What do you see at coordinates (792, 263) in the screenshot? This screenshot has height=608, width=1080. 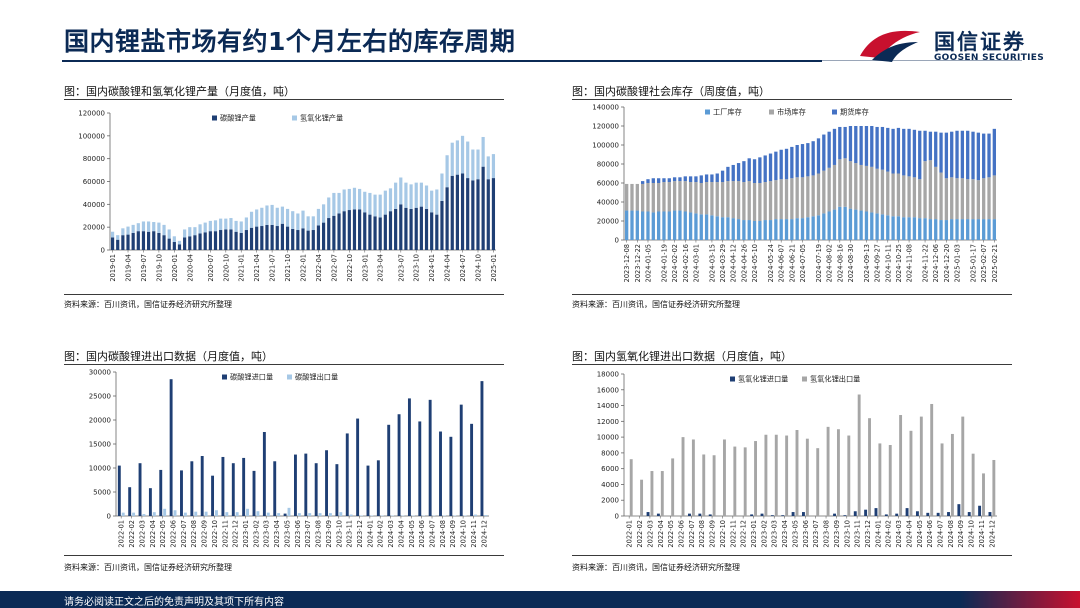 I see `x-tick-label: 2024-06-21` at bounding box center [792, 263].